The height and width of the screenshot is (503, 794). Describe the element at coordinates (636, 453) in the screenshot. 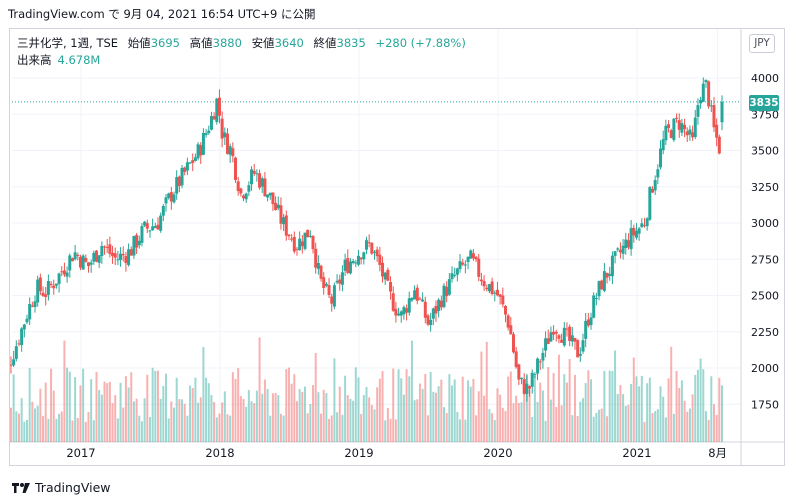

I see `x-tick-label: 2021` at that location.